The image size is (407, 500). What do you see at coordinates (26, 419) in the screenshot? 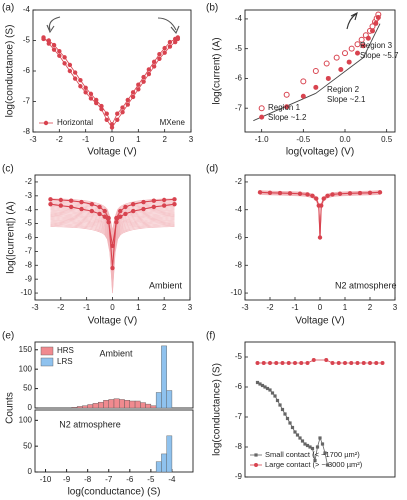
I see `y-tick-label: 100` at bounding box center [26, 419].